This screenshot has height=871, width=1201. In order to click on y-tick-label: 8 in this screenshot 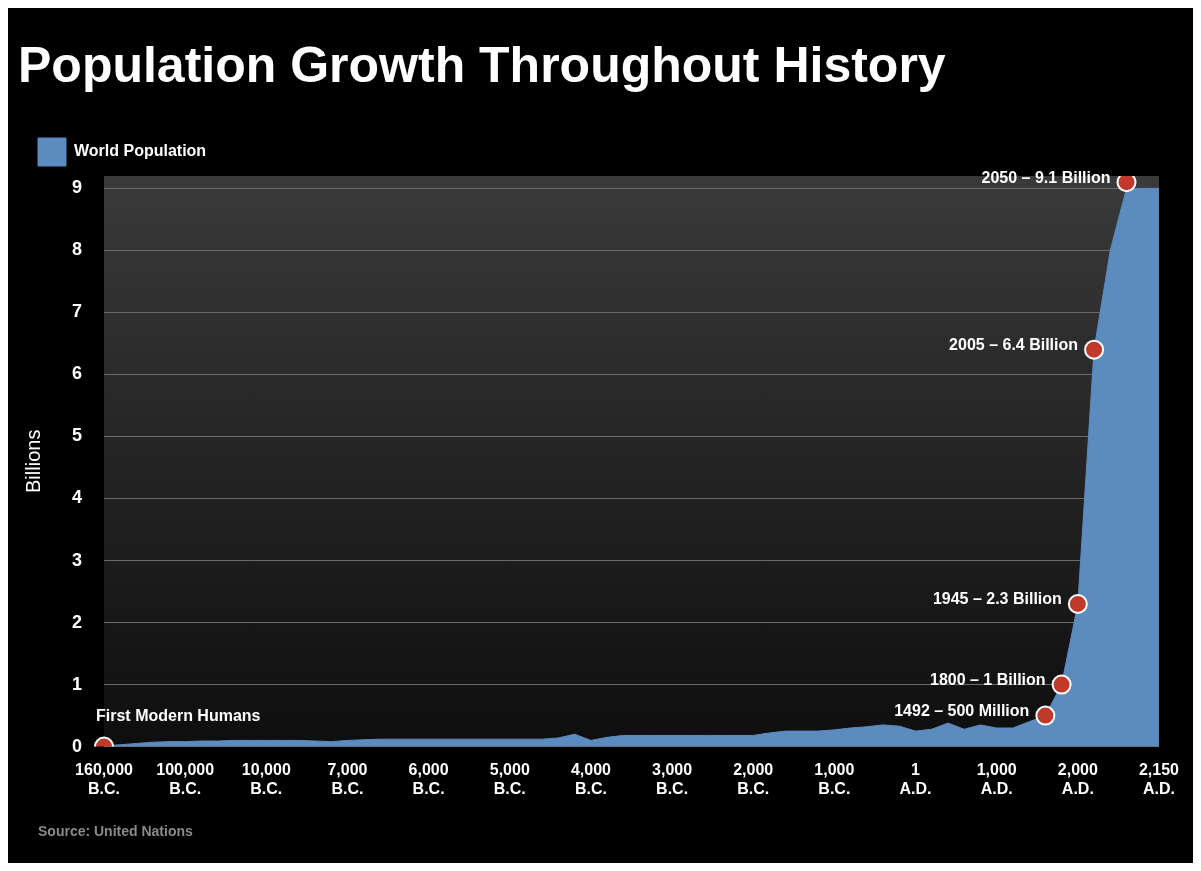, I will do `click(77, 249)`.